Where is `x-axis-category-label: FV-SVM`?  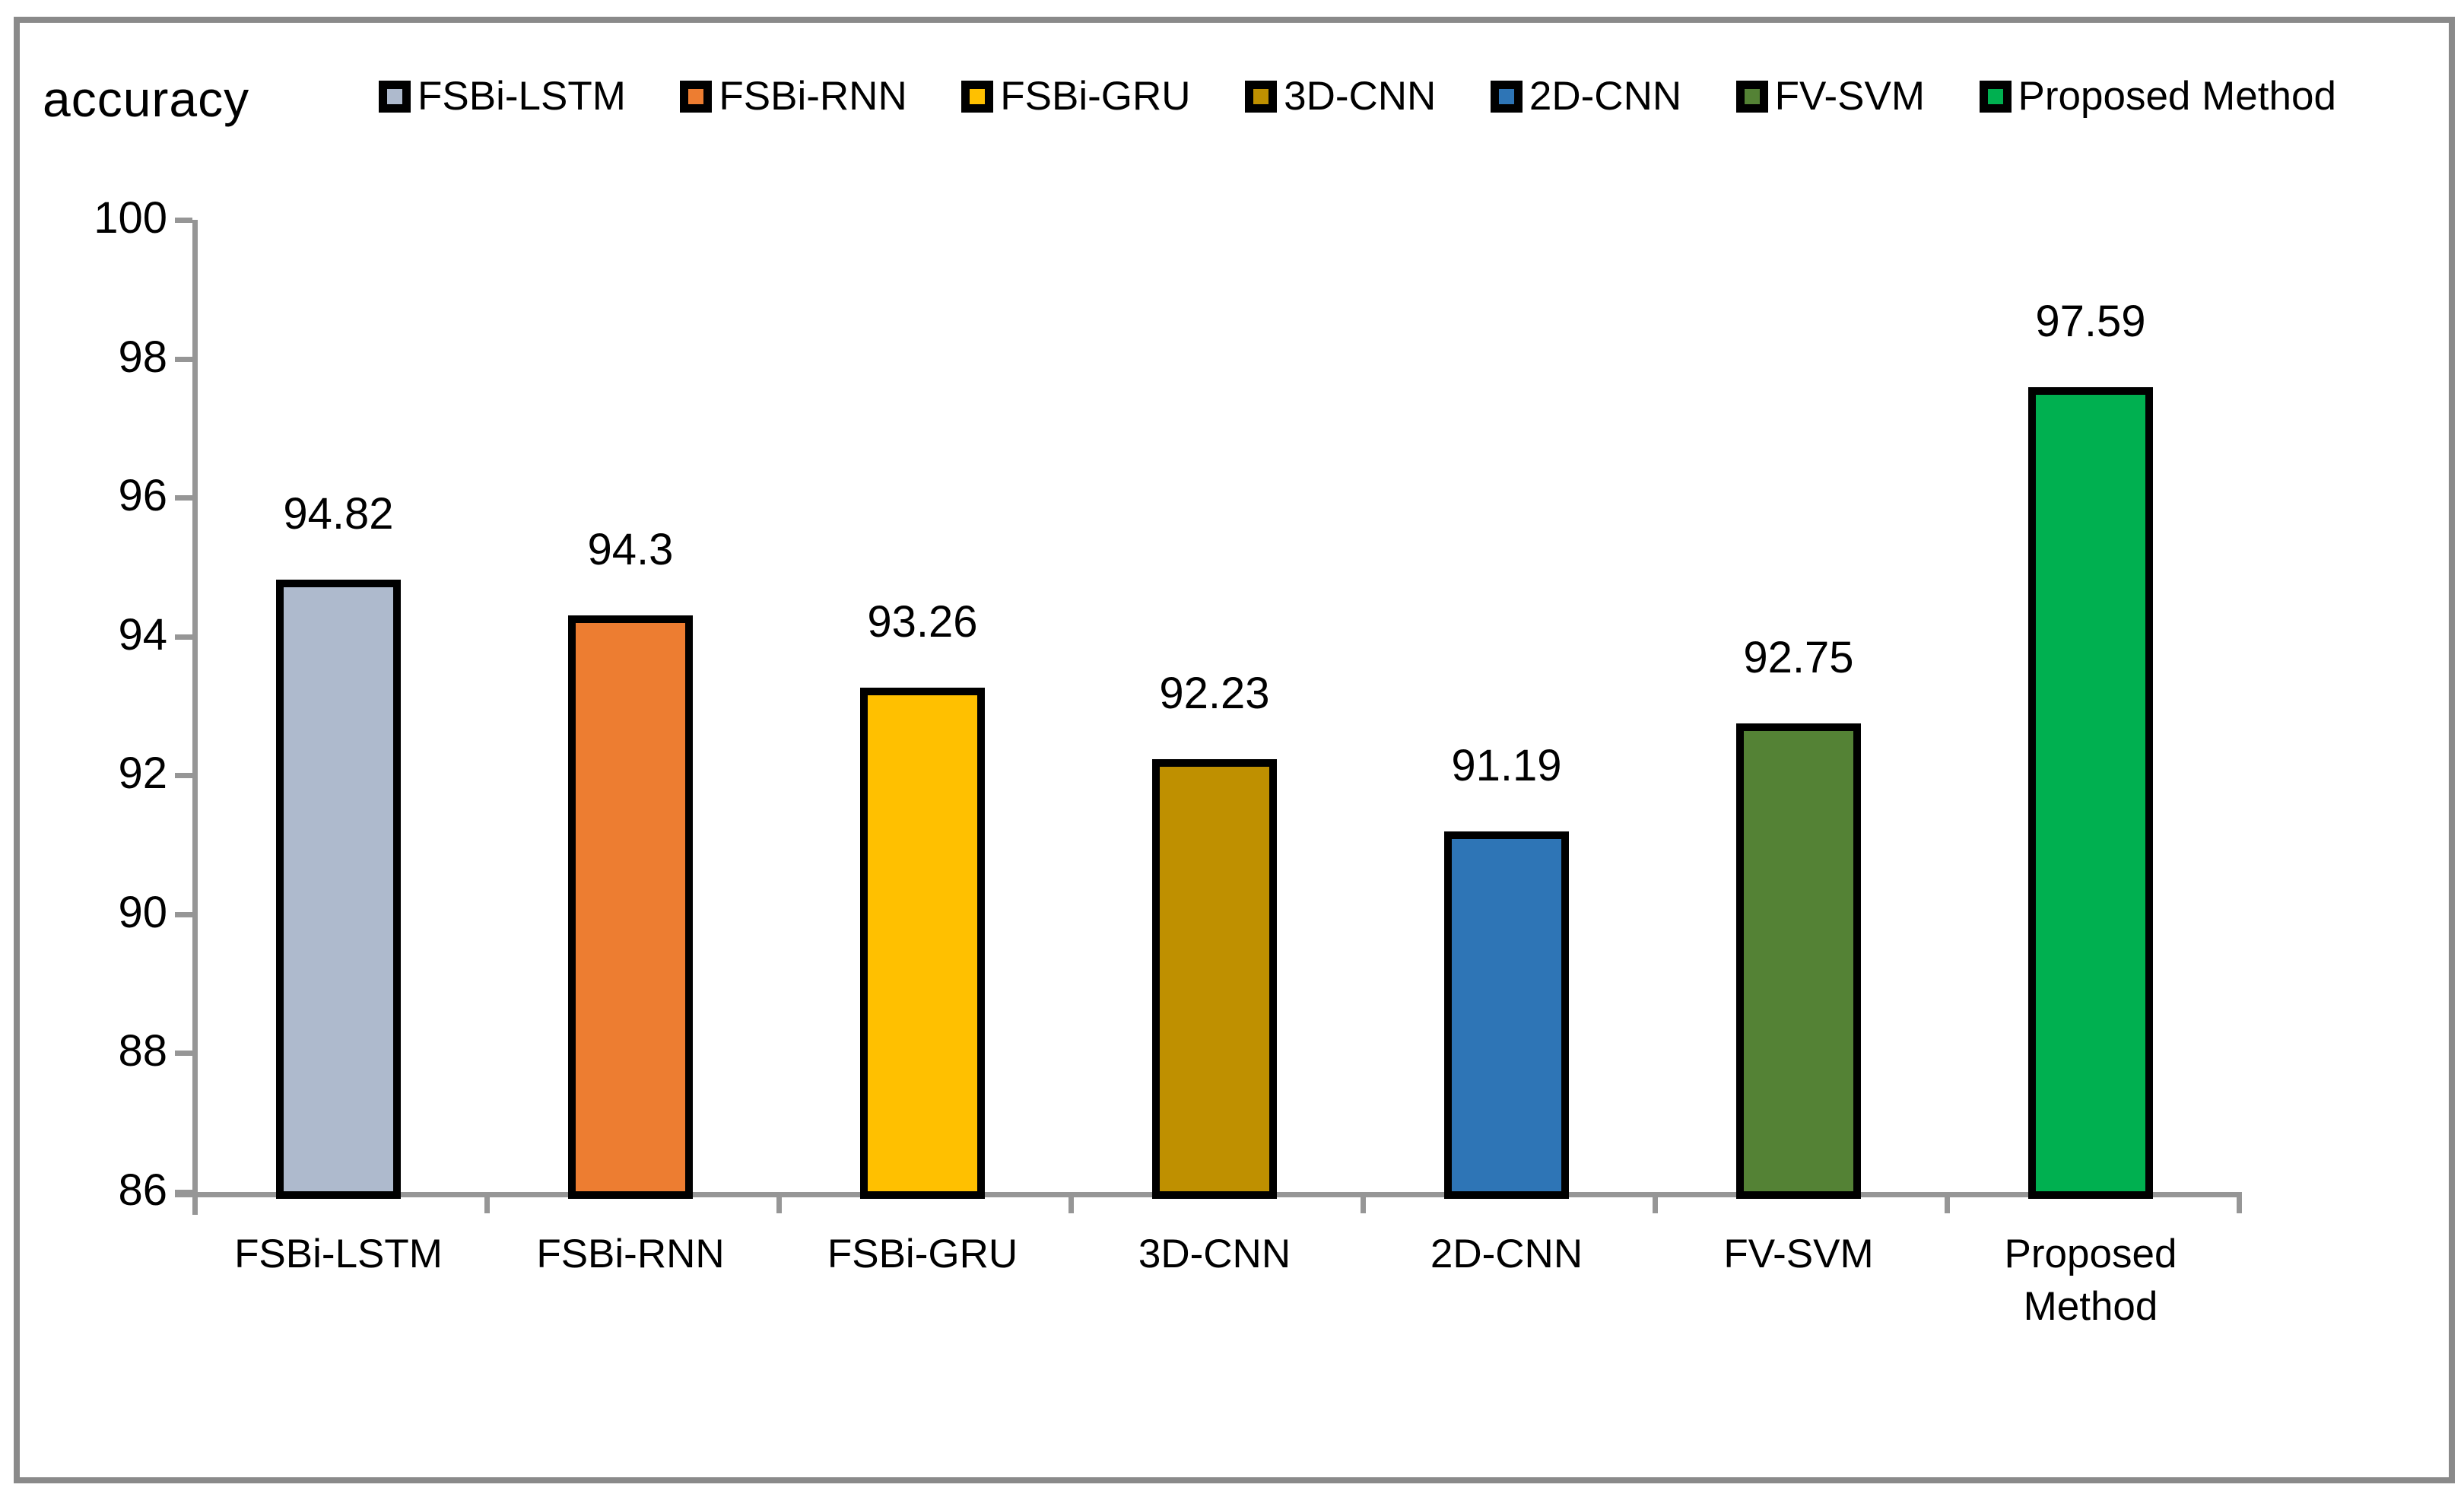 x-axis-category-label: FV-SVM is located at coordinates (1798, 1254).